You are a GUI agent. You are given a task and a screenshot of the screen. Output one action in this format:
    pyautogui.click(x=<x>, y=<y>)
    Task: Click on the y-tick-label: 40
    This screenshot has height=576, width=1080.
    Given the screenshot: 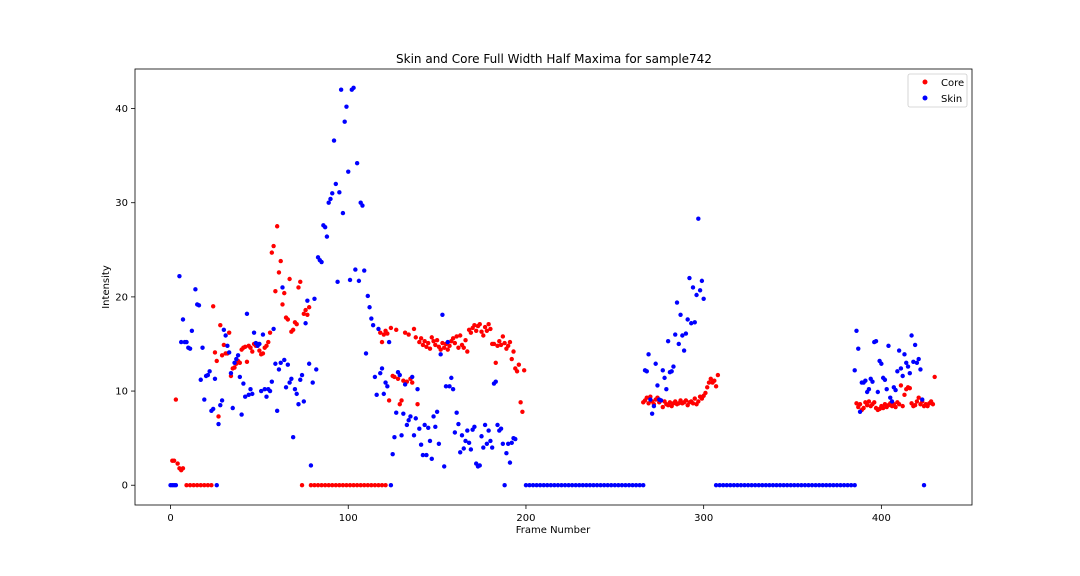 What is the action you would take?
    pyautogui.click(x=121, y=109)
    